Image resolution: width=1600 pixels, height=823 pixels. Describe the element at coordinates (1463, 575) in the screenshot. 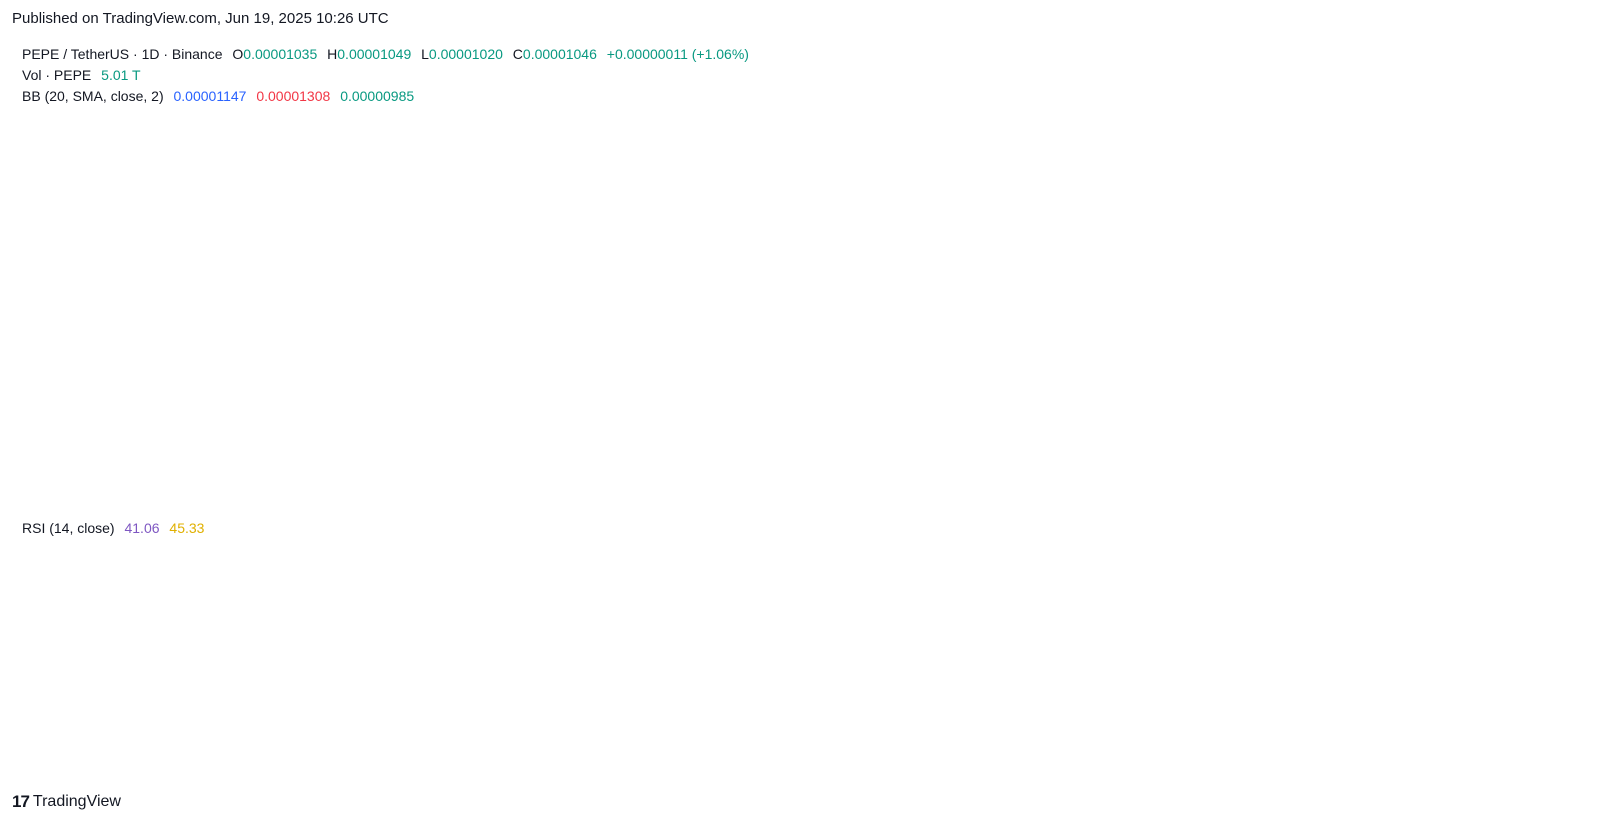

I see `rsi-tick-label: 60.00` at that location.